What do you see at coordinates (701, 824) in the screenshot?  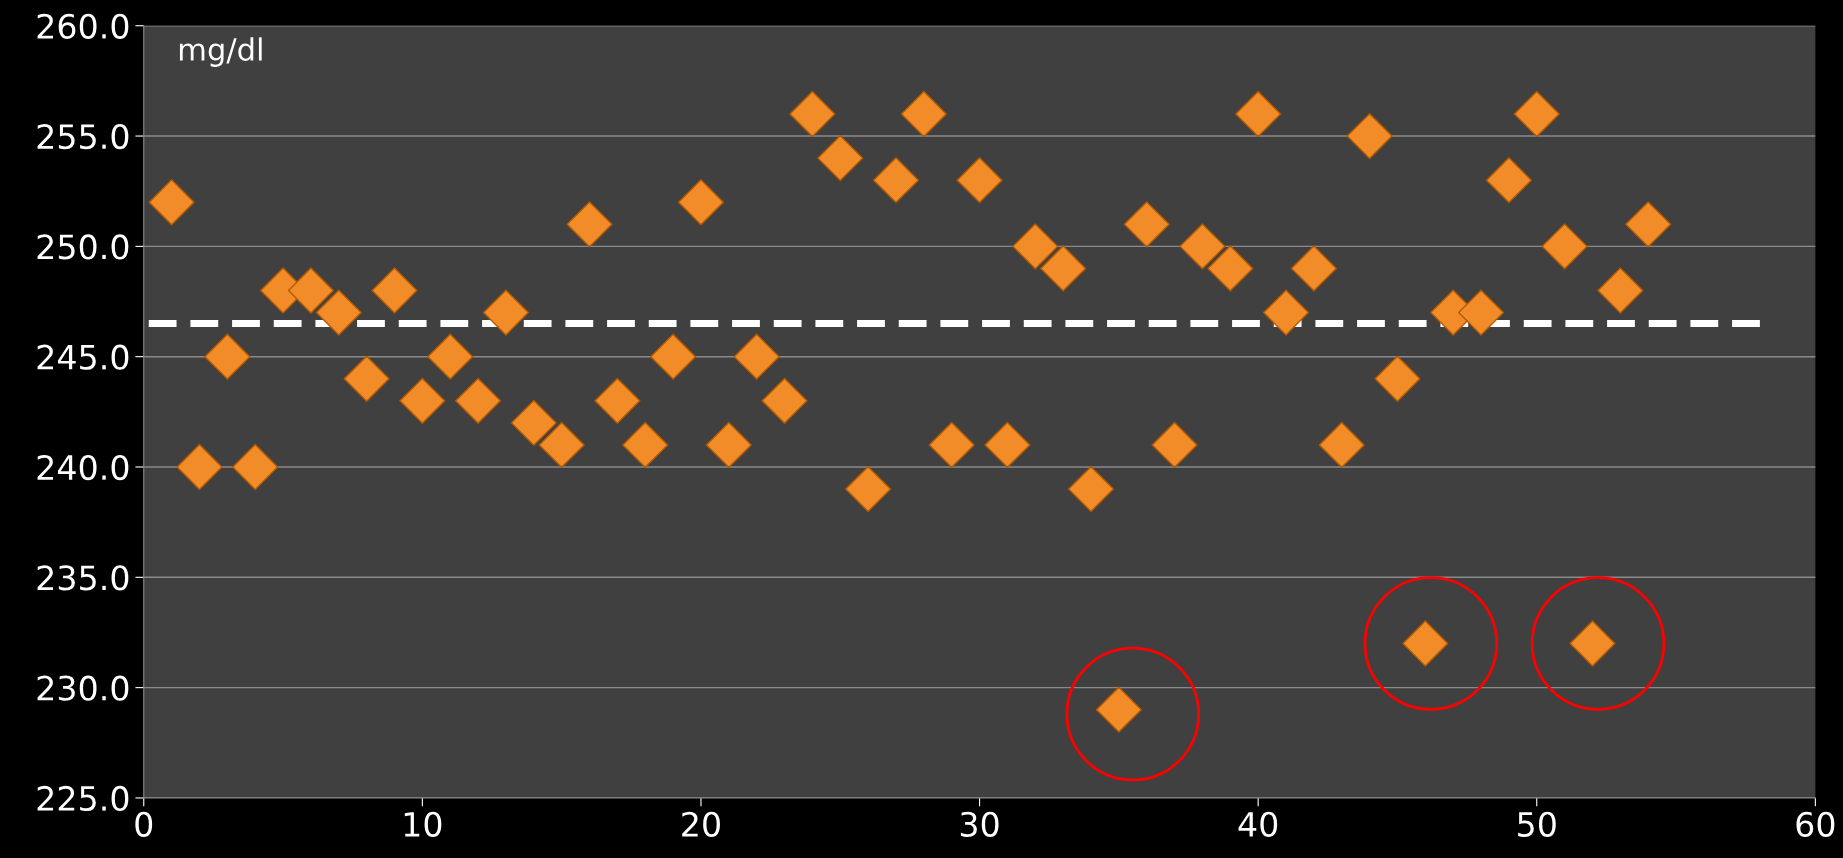 I see `x-tick-label: 20` at bounding box center [701, 824].